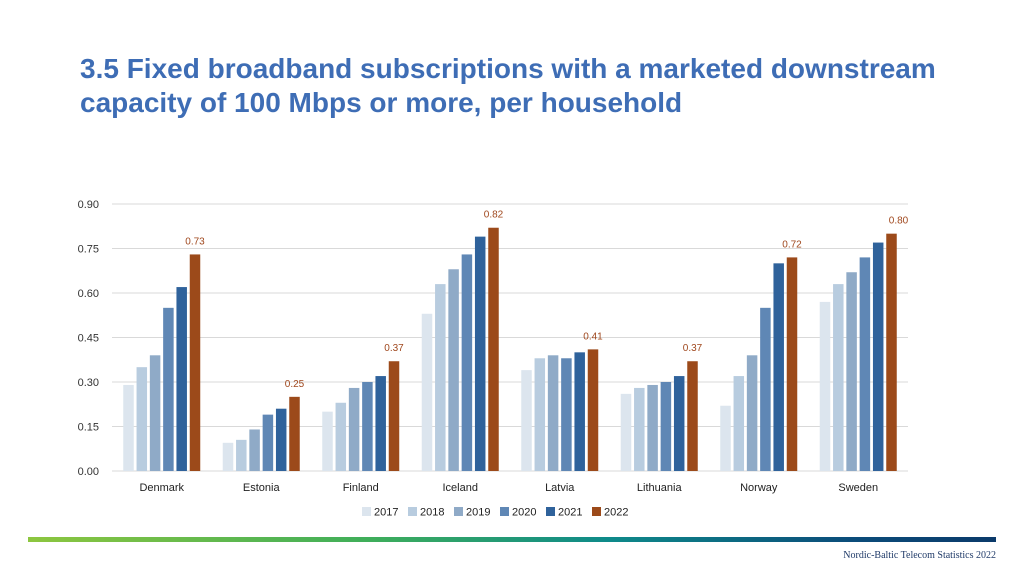  I want to click on bar-latvia-2020, so click(566, 414).